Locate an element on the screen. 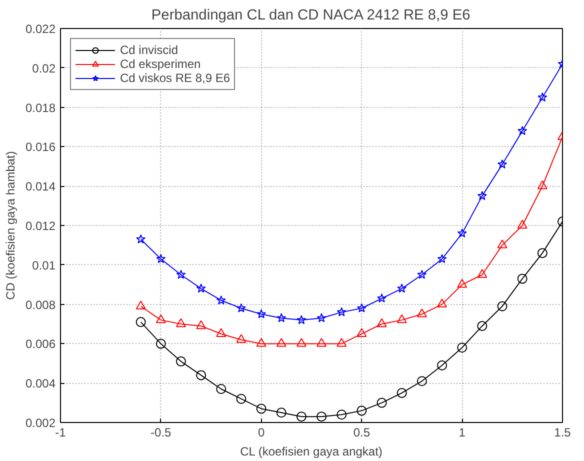 Image resolution: width=584 pixels, height=461 pixels. x-tick-label: -1 is located at coordinates (60, 433).